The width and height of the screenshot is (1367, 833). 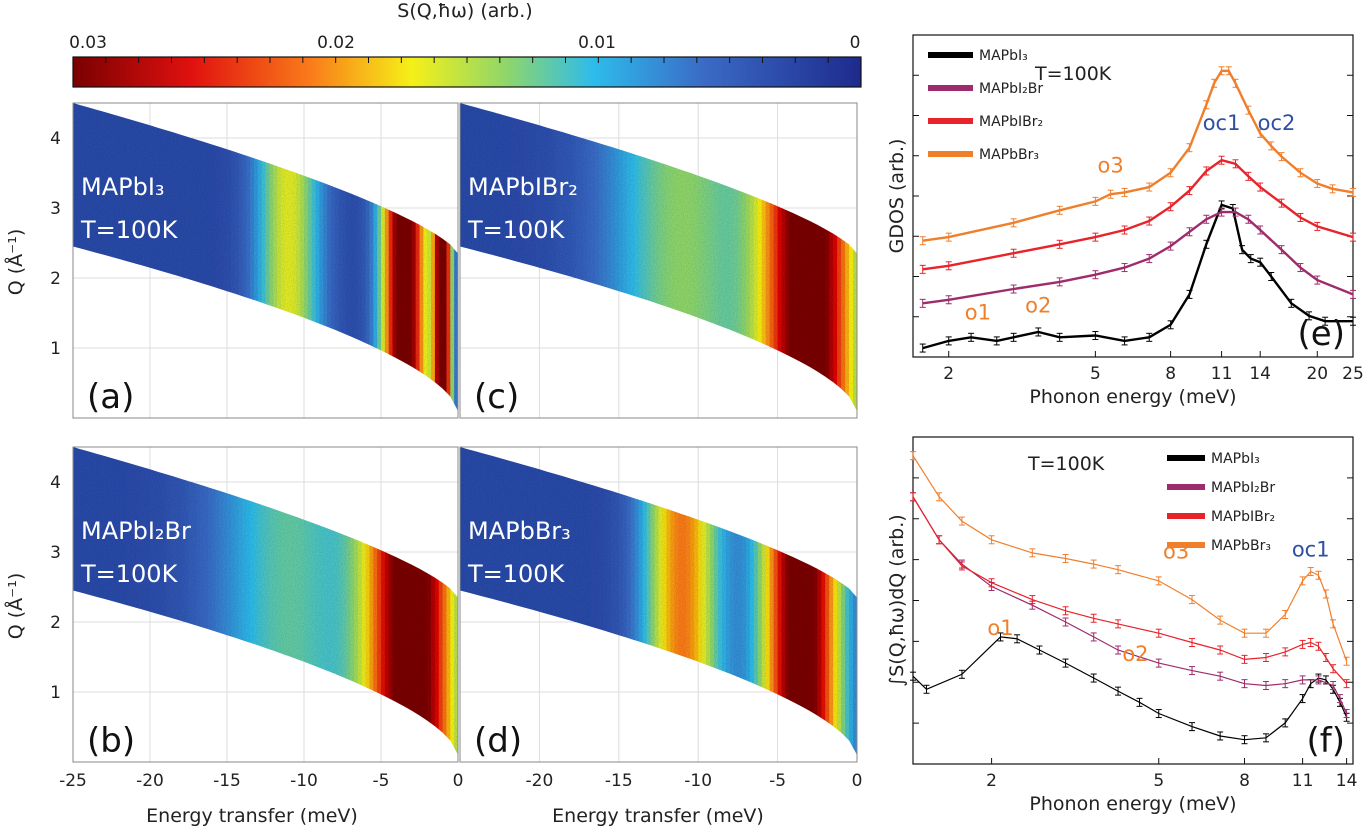 I want to click on map-ytick: 2, so click(x=55, y=623).